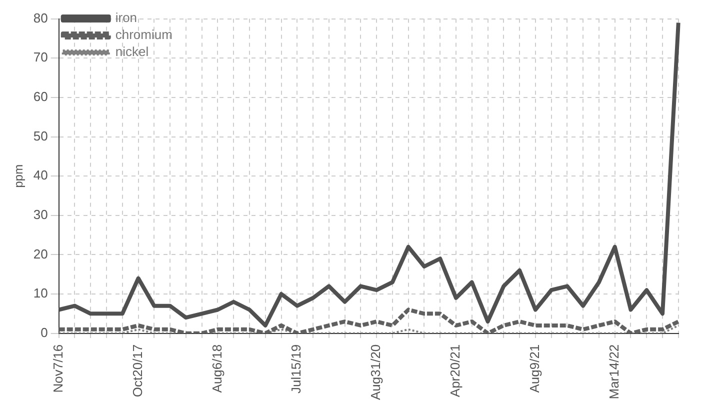  I want to click on x-tick-label: Nov7/16, so click(58, 368).